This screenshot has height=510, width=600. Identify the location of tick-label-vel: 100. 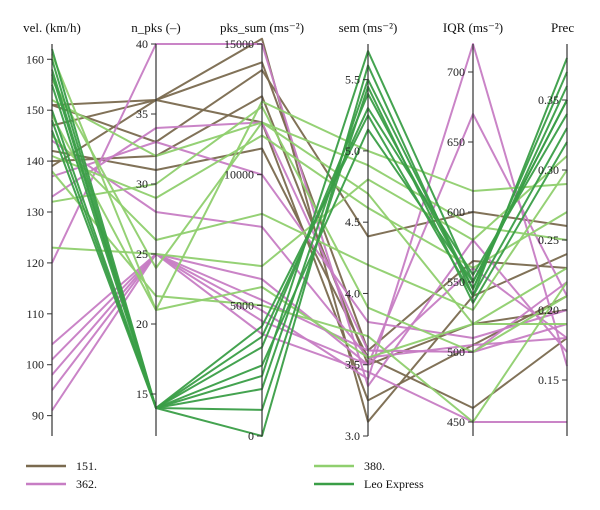
(35, 365).